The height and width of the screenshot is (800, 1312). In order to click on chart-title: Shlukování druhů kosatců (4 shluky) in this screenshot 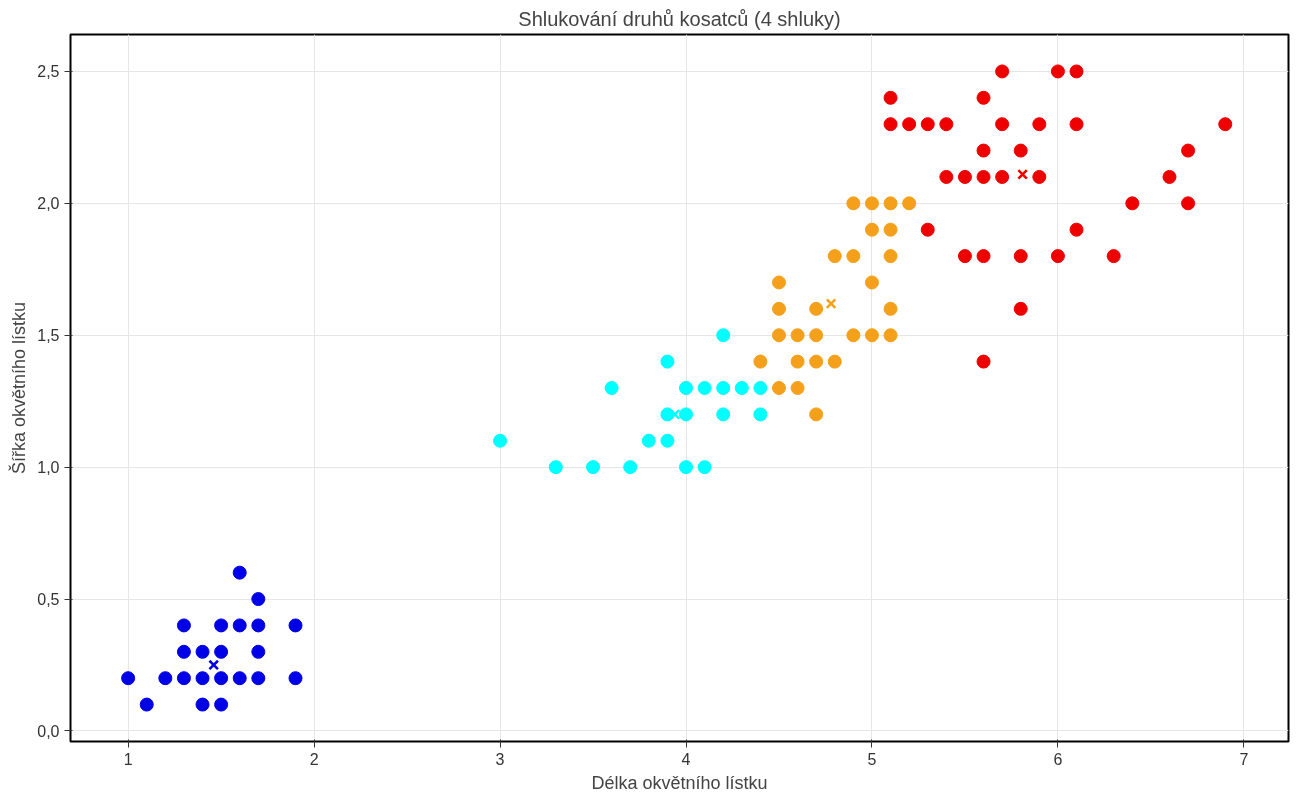, I will do `click(679, 18)`.